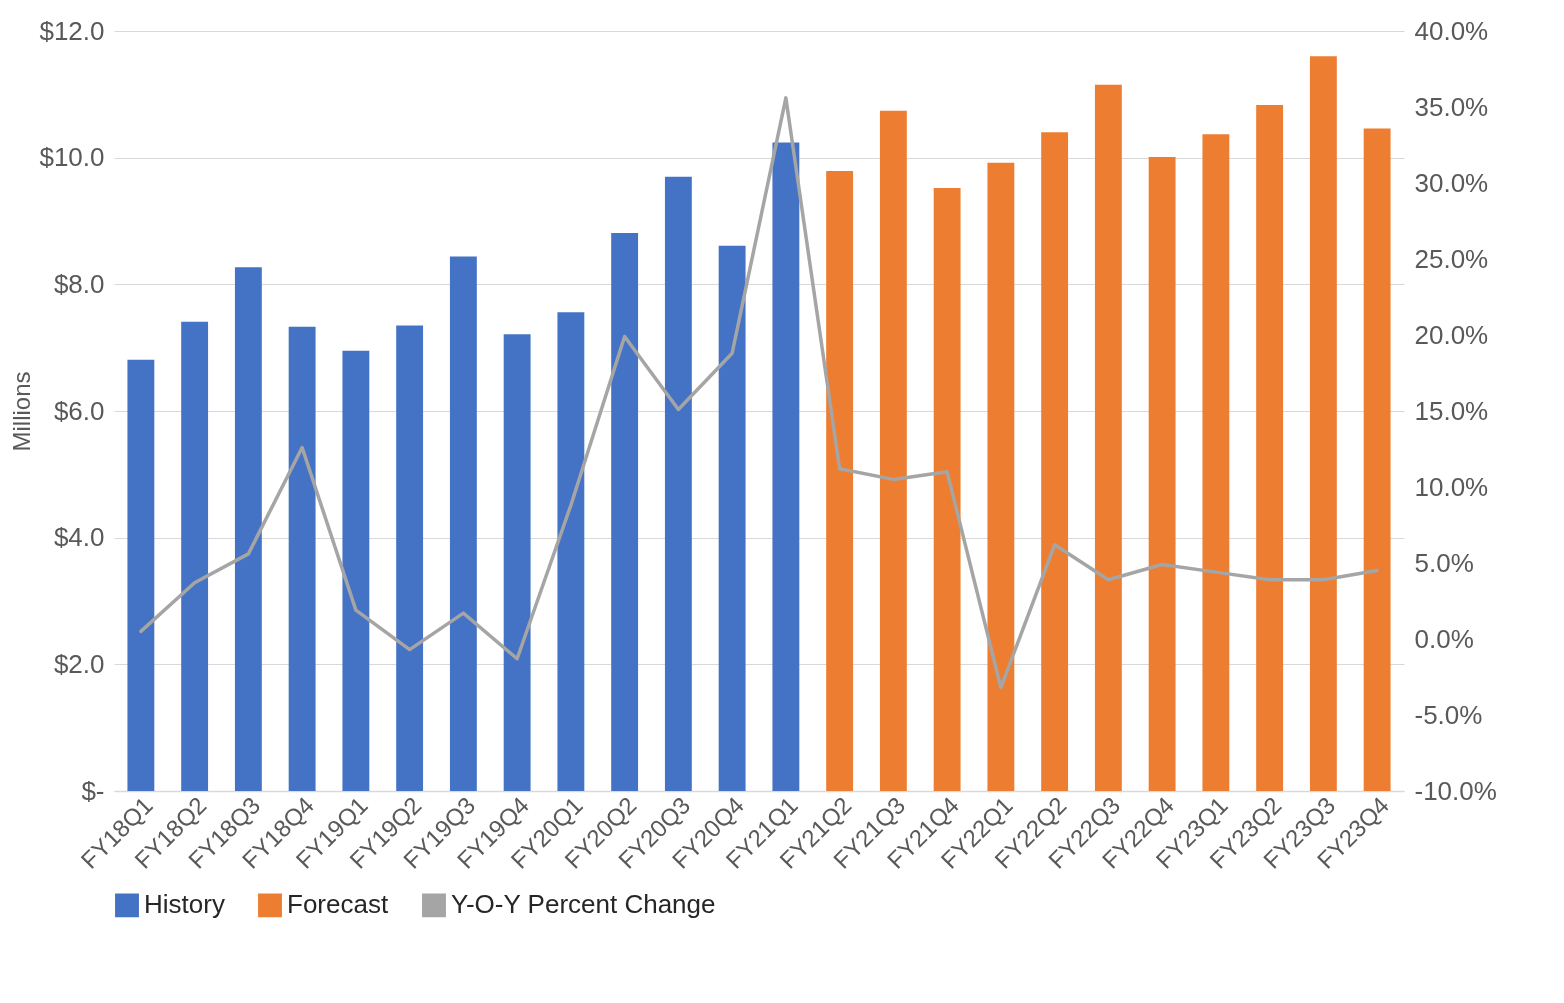  Describe the element at coordinates (1451, 410) in the screenshot. I see `y2-tick-label: 15.0%` at that location.